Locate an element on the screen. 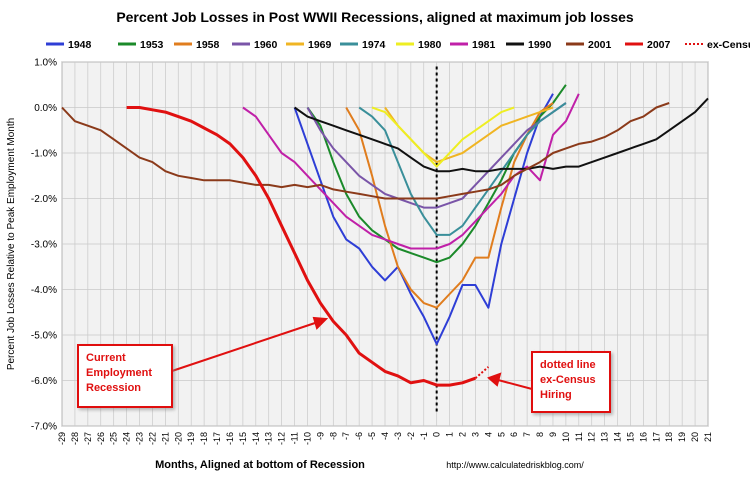 The image size is (750, 491). legend-label: 2001 is located at coordinates (600, 45).